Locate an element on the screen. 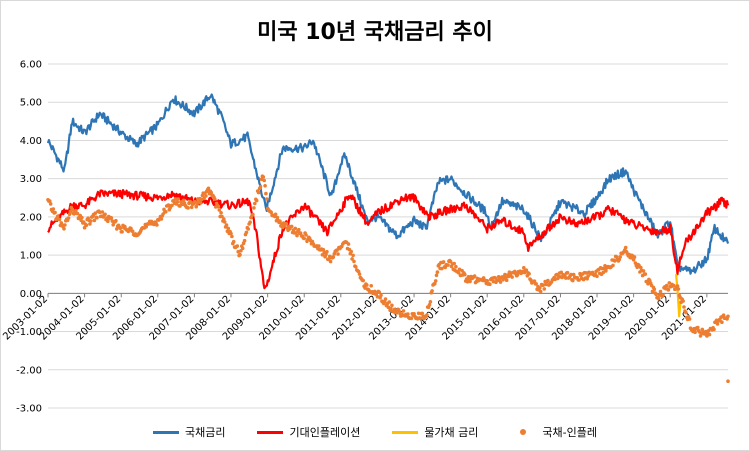 This screenshot has width=750, height=451. y-tick-label: 0.00 is located at coordinates (31, 294).